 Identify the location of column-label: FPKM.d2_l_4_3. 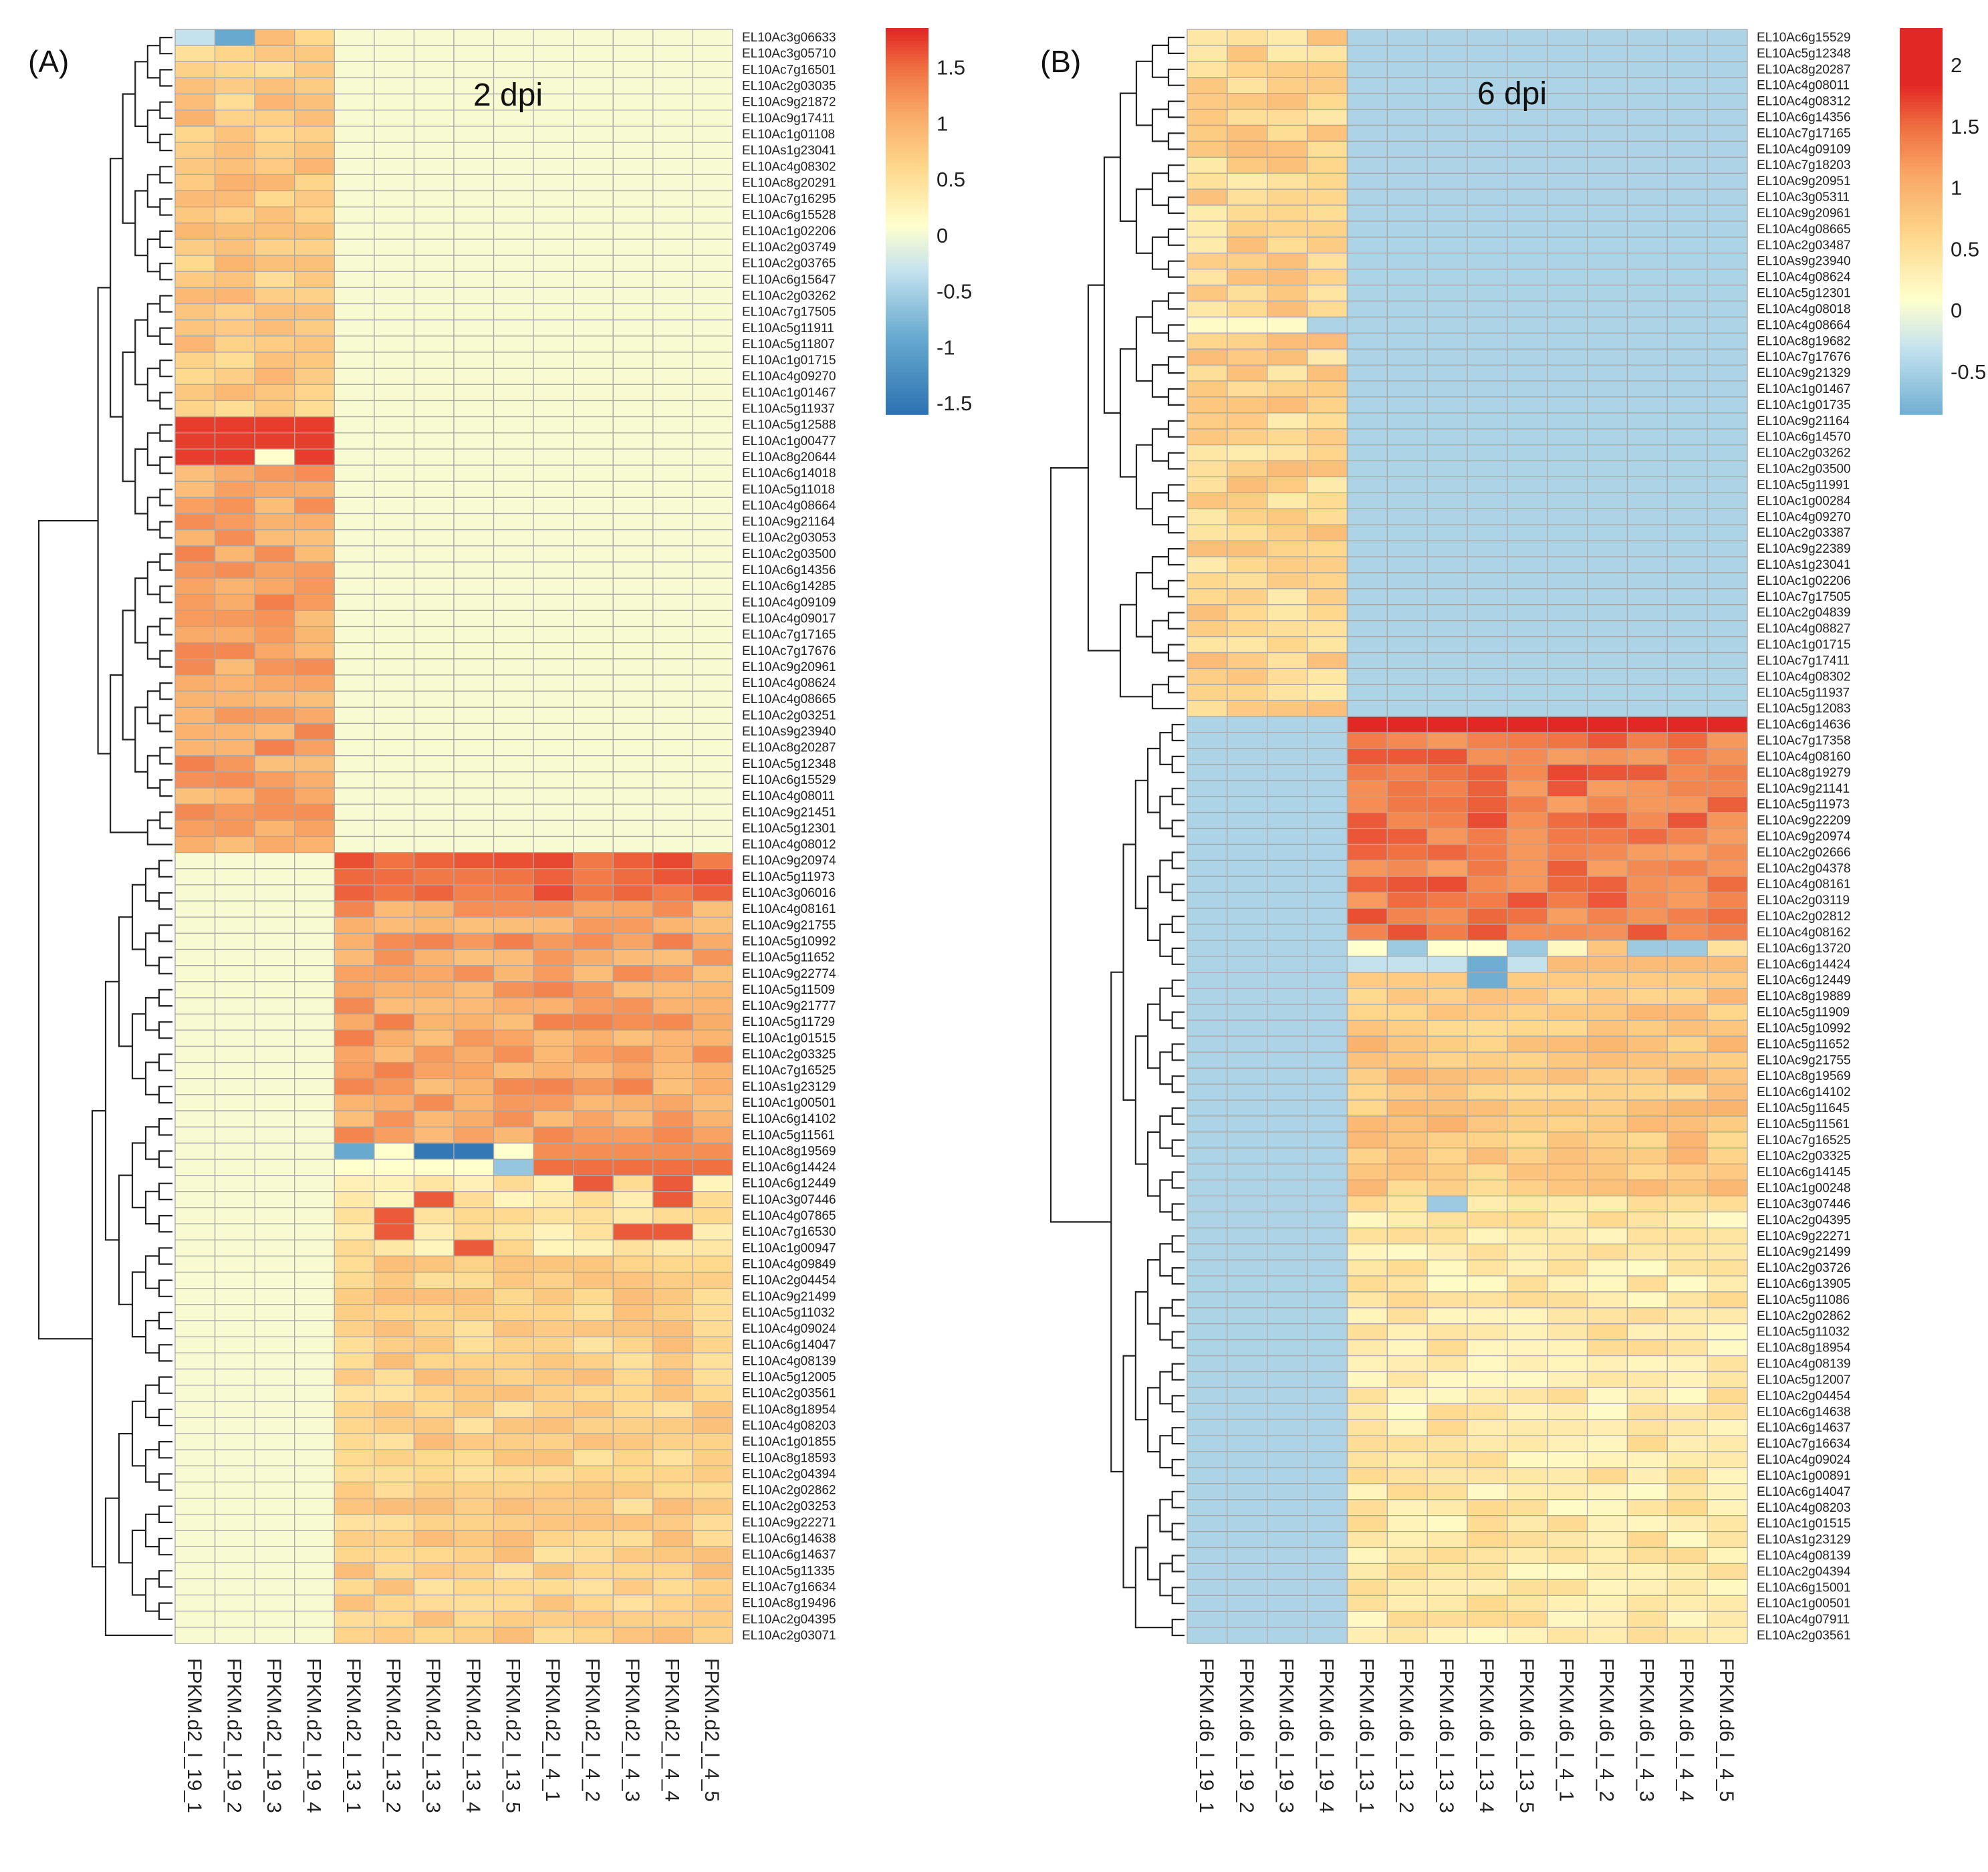
(632, 1730).